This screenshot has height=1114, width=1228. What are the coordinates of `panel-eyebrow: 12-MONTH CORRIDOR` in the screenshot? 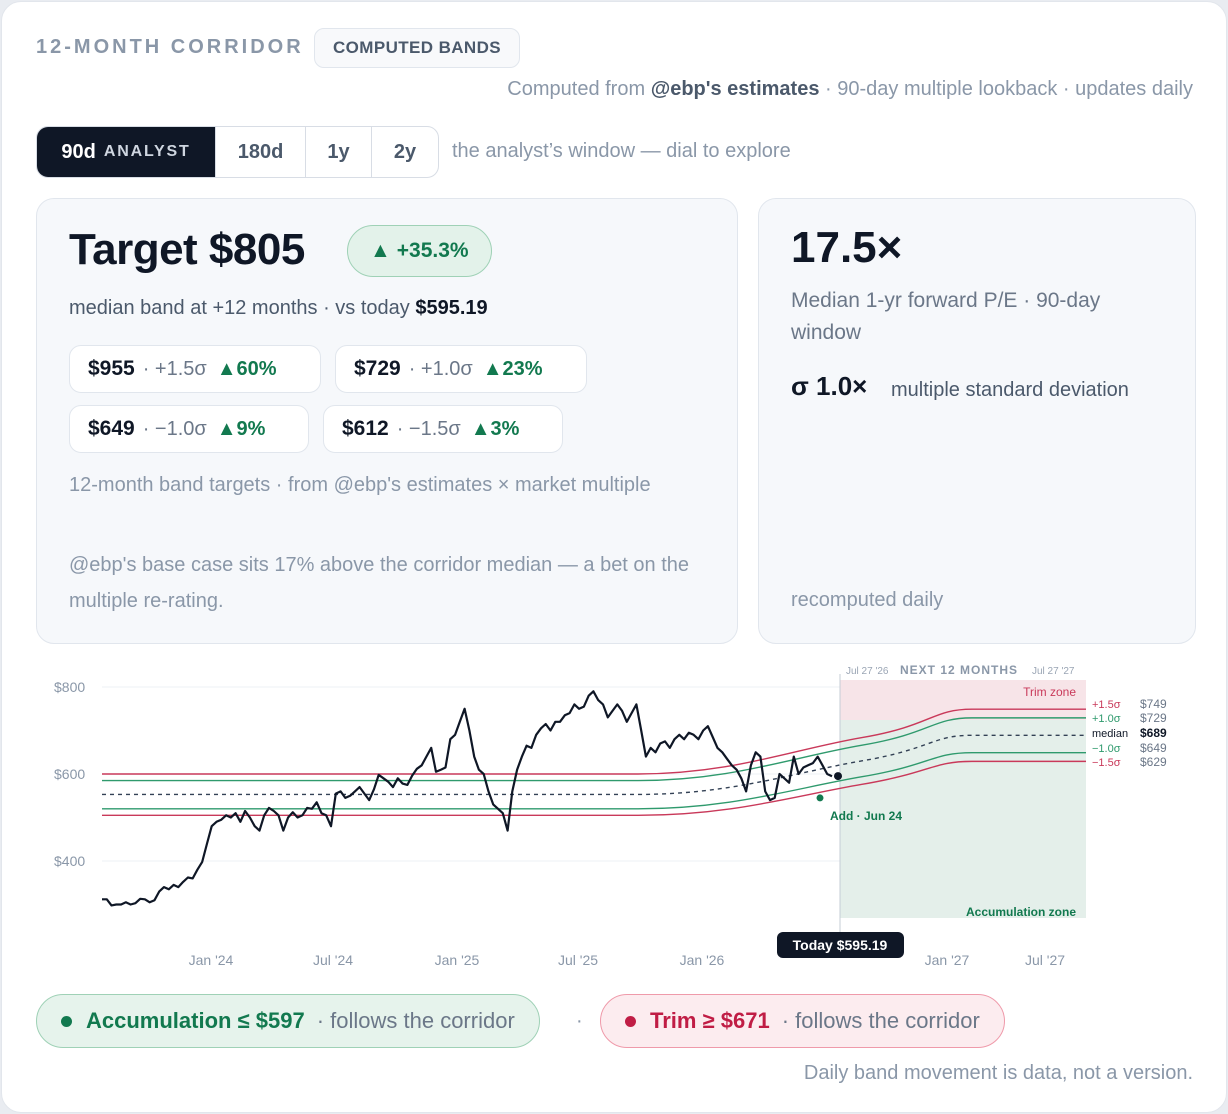 It's located at (170, 47).